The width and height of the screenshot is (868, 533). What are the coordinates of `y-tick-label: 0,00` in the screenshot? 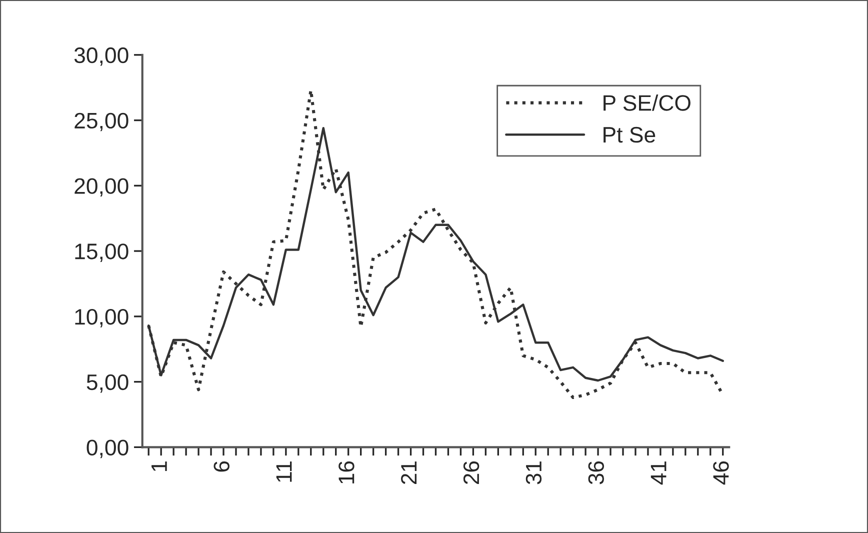 It's located at (107, 449).